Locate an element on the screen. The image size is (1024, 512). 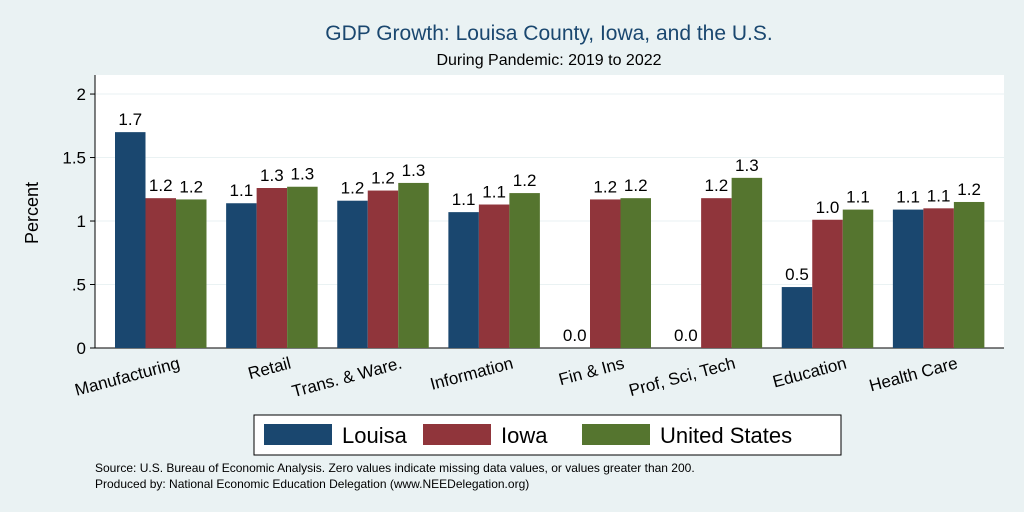
category-label: Manufacturing is located at coordinates (127, 377).